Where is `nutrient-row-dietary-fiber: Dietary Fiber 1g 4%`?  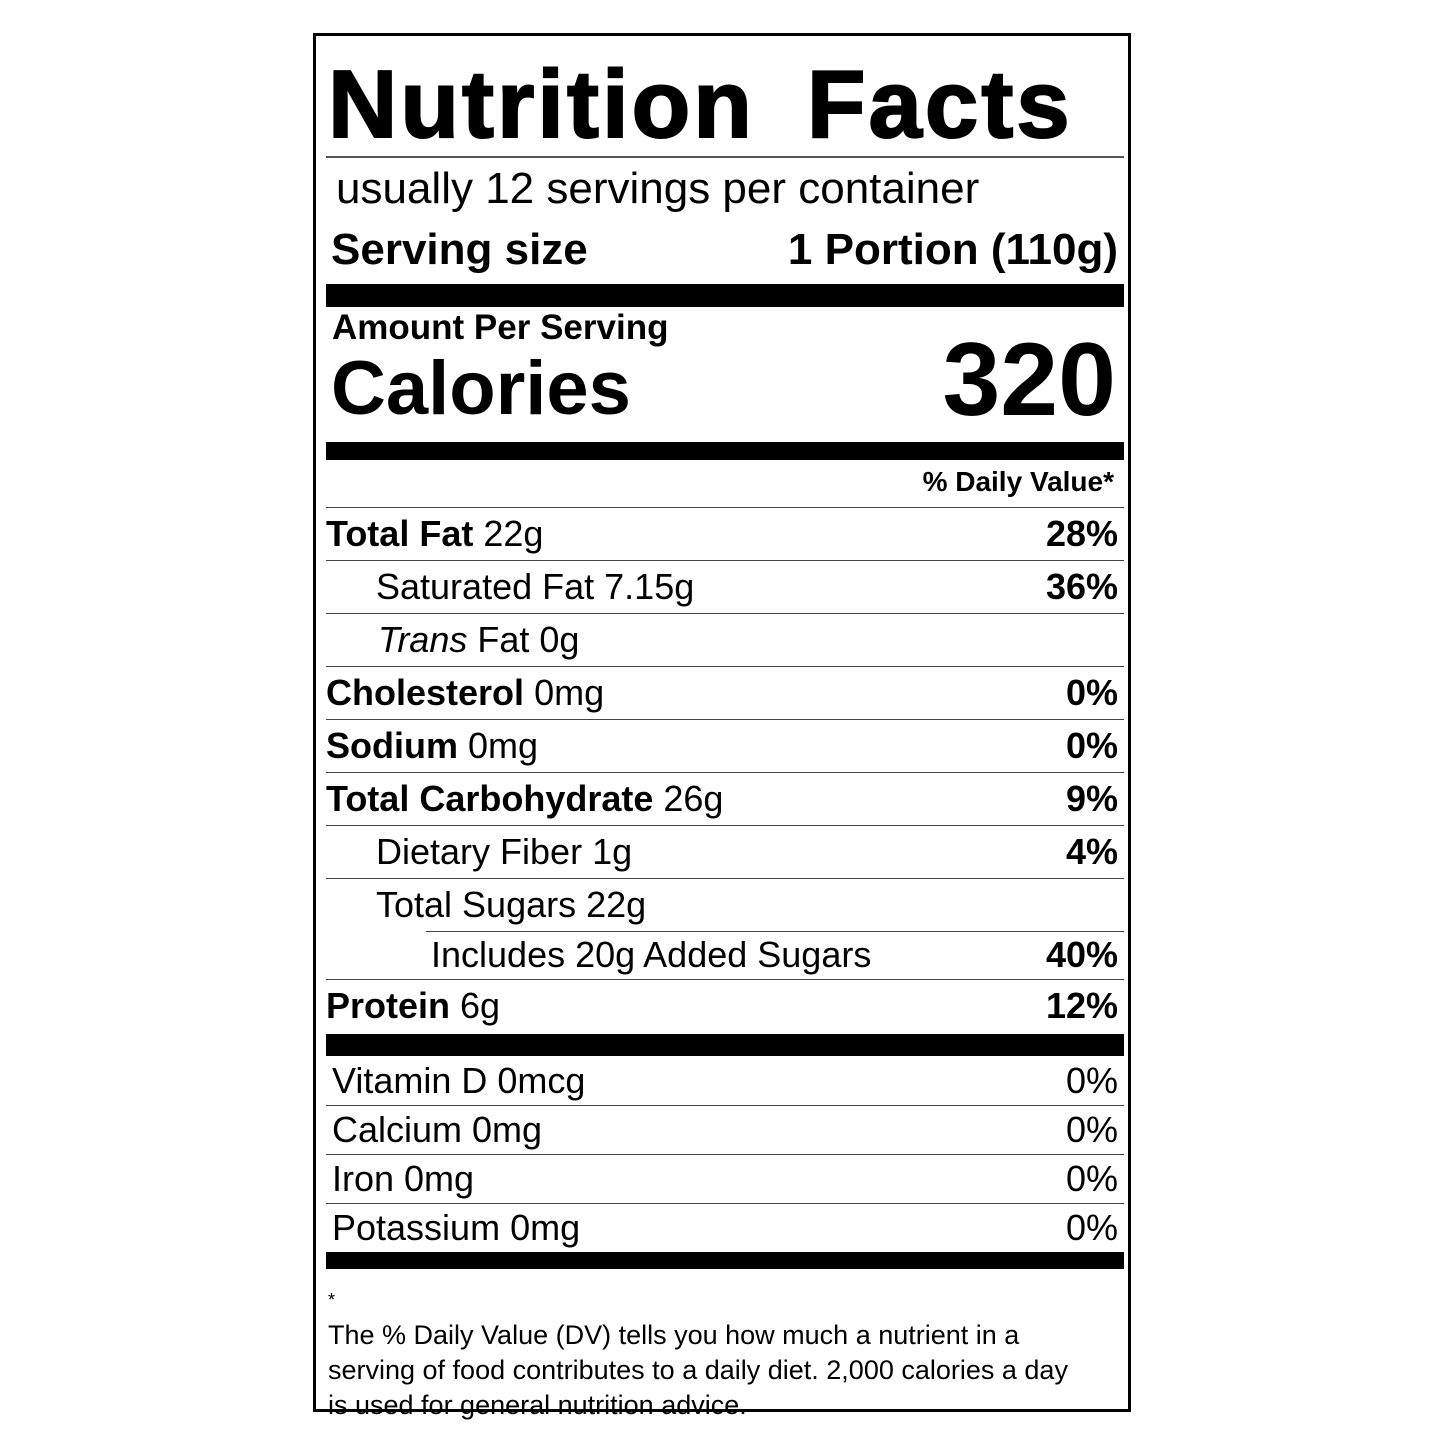 nutrient-row-dietary-fiber: Dietary Fiber 1g 4% is located at coordinates (747, 851).